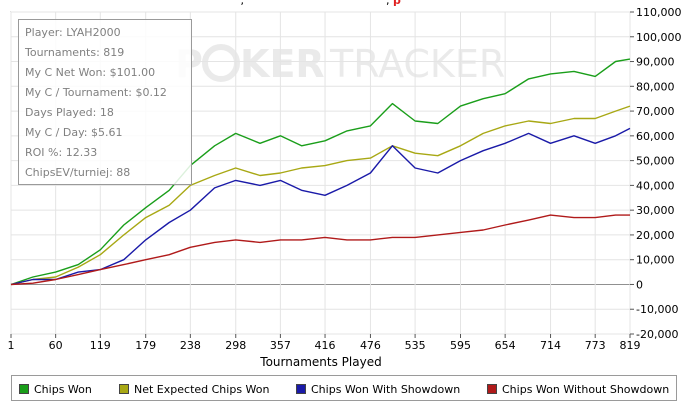  Describe the element at coordinates (655, 210) in the screenshot. I see `y-tick-label: 30,000` at that location.